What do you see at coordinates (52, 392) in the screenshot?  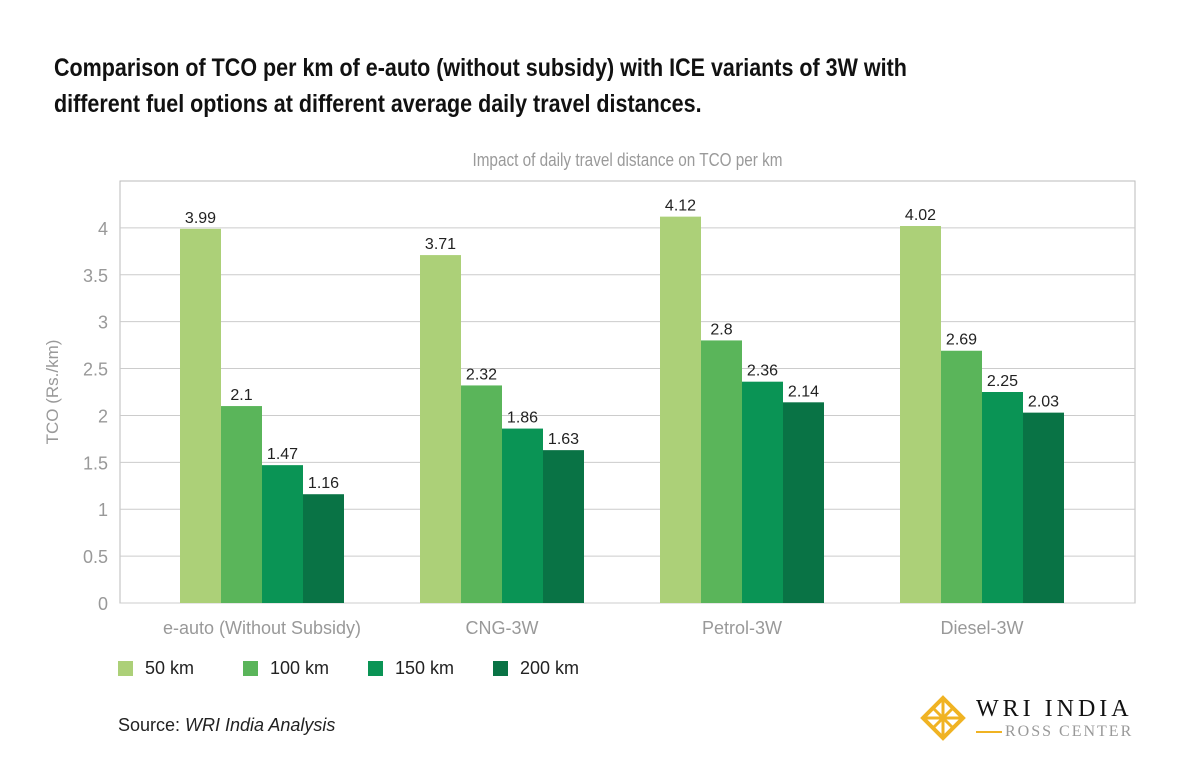 I see `y-axis-label: TCO (Rs./km)` at bounding box center [52, 392].